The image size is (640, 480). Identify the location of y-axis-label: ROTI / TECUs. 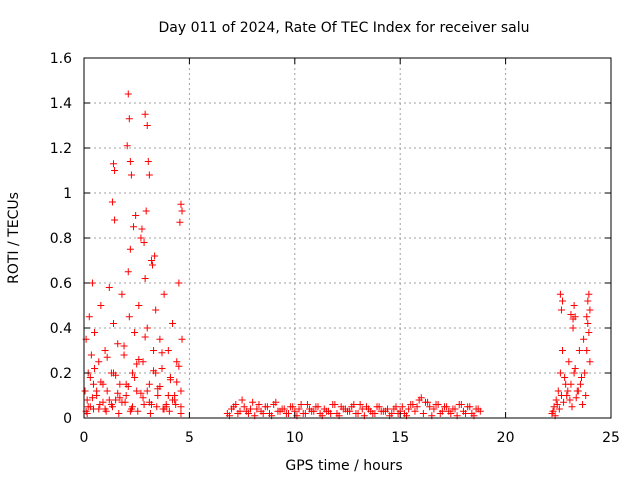
(14, 238).